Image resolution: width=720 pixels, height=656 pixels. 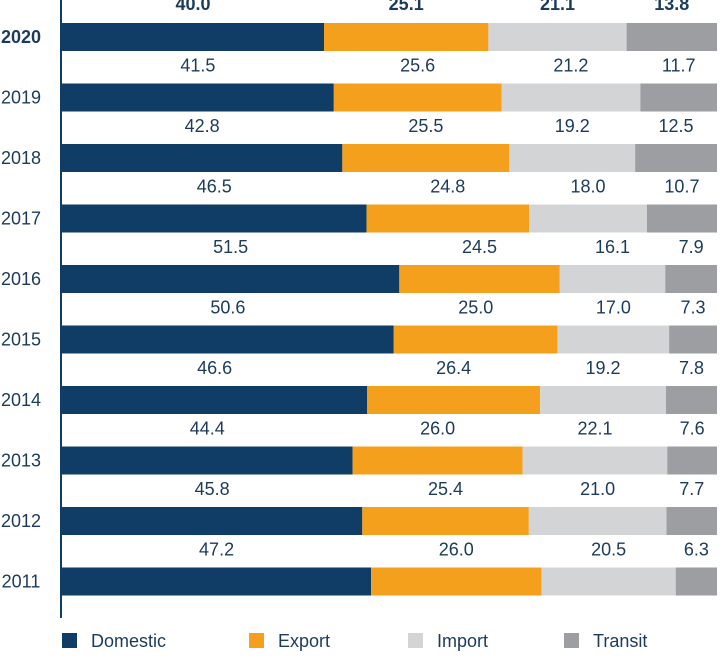 I want to click on y-tick-label-2019: 2019, so click(x=21, y=98).